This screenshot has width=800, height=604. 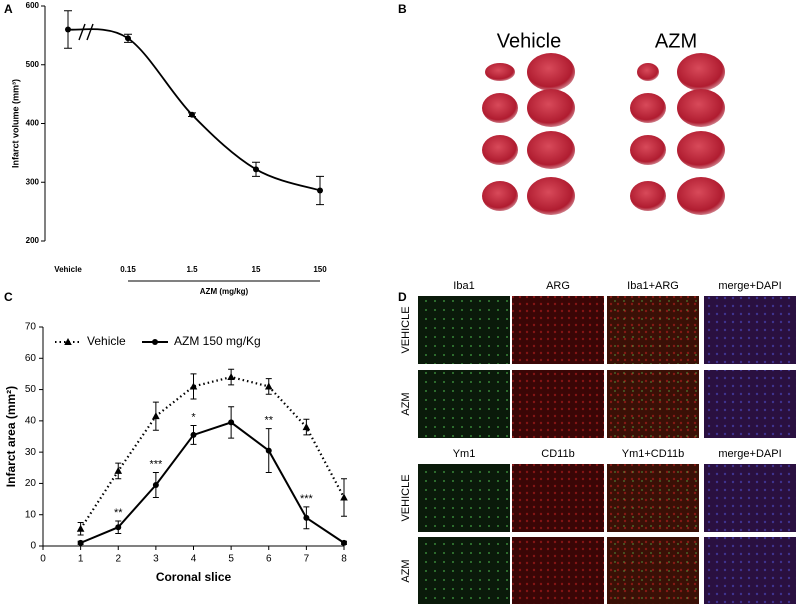 I want to click on y-tick-label: 40, so click(x=31, y=420).